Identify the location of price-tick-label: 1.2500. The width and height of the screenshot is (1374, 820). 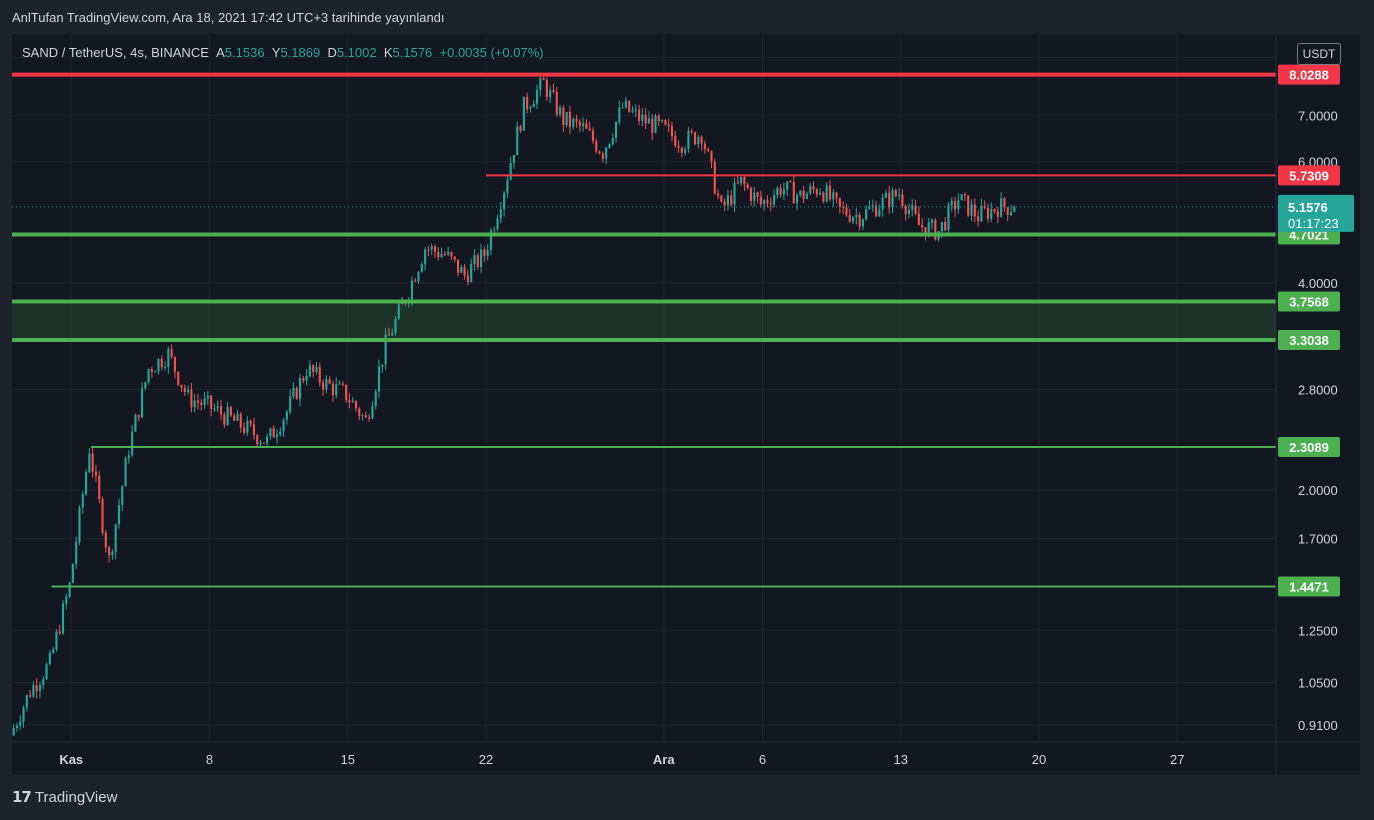
(1318, 630).